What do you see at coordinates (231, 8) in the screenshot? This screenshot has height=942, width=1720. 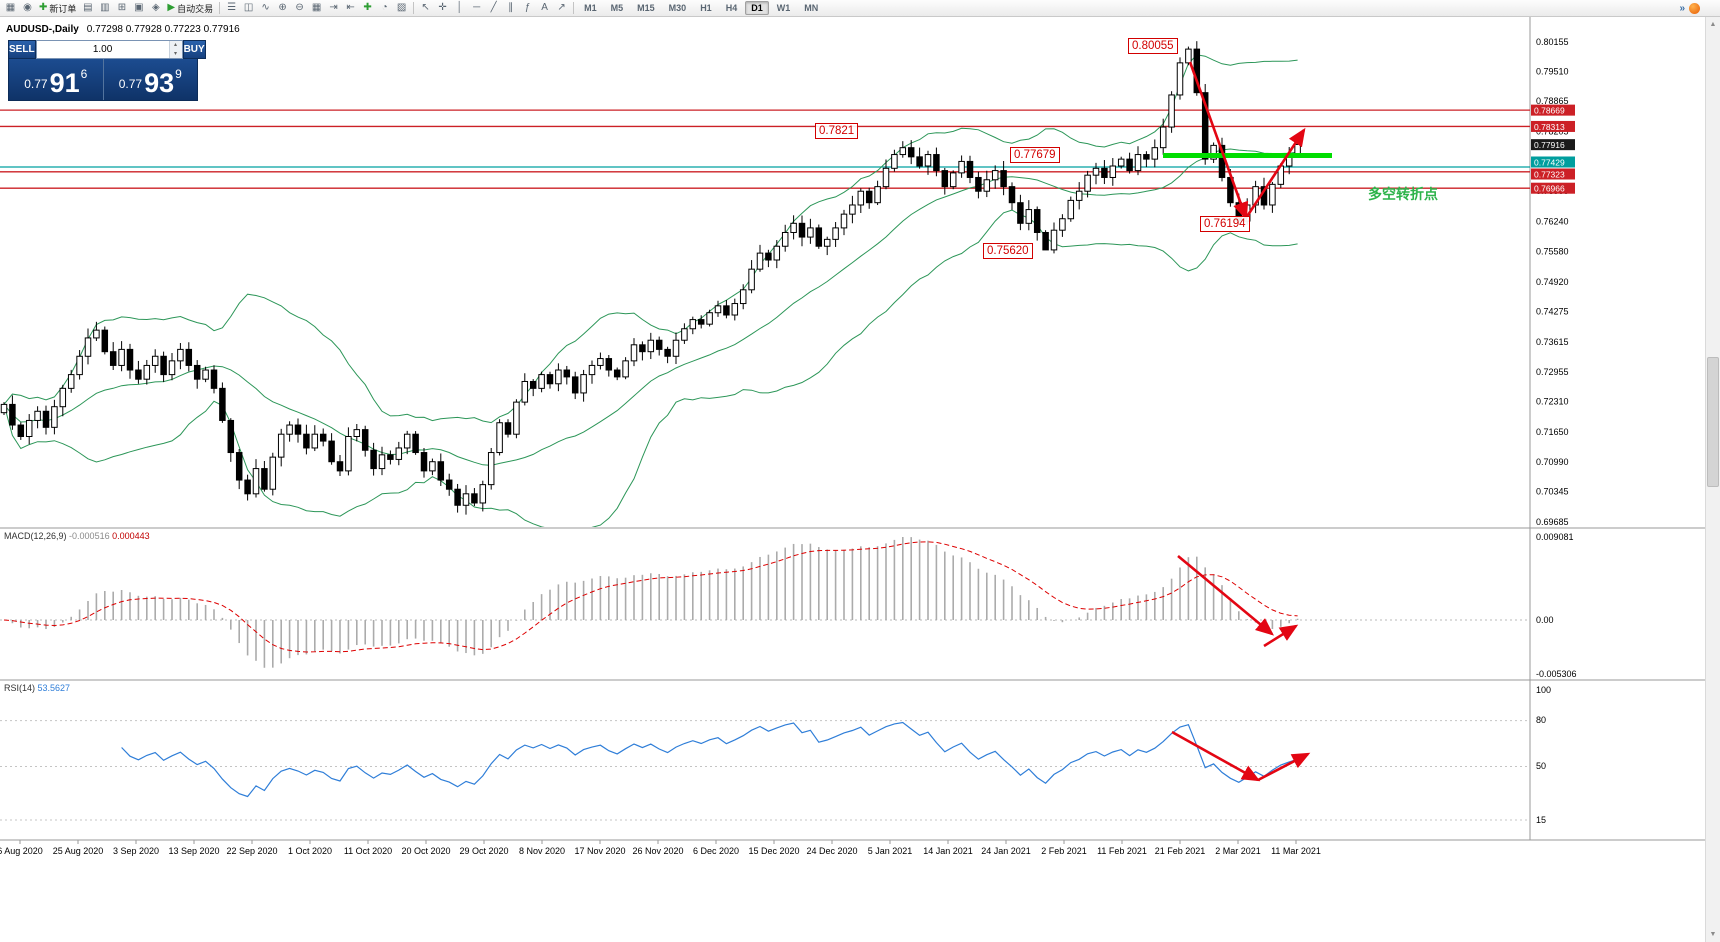 I see `bar-chart-icon: ☰` at bounding box center [231, 8].